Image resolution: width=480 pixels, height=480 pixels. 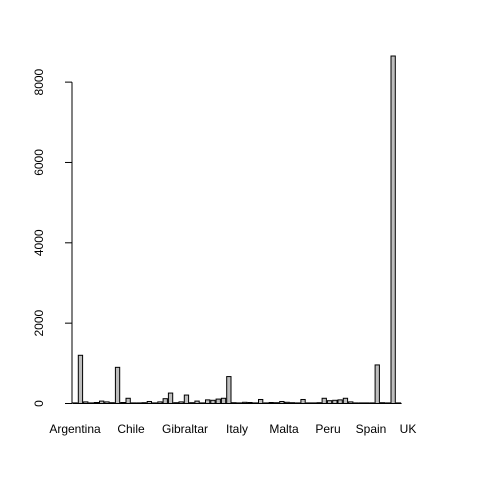 I want to click on y-tick-label: 2000, so click(x=39, y=322).